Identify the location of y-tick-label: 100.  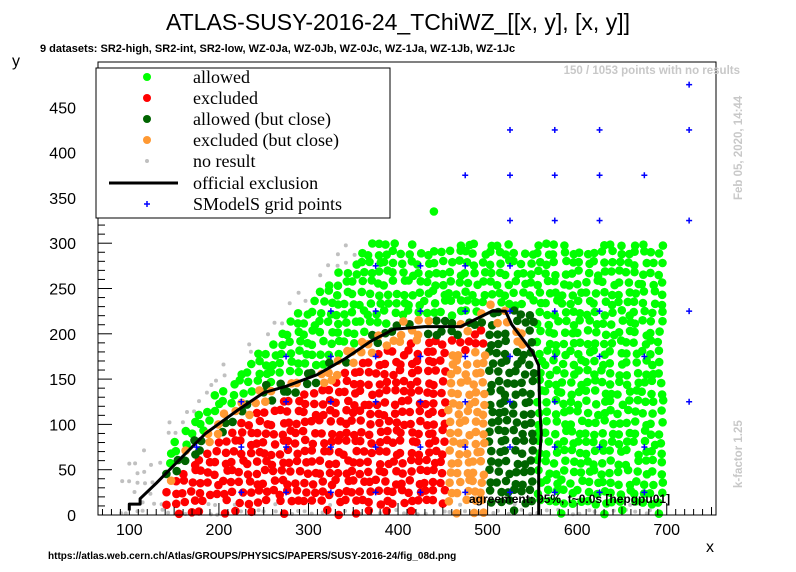
(62, 425).